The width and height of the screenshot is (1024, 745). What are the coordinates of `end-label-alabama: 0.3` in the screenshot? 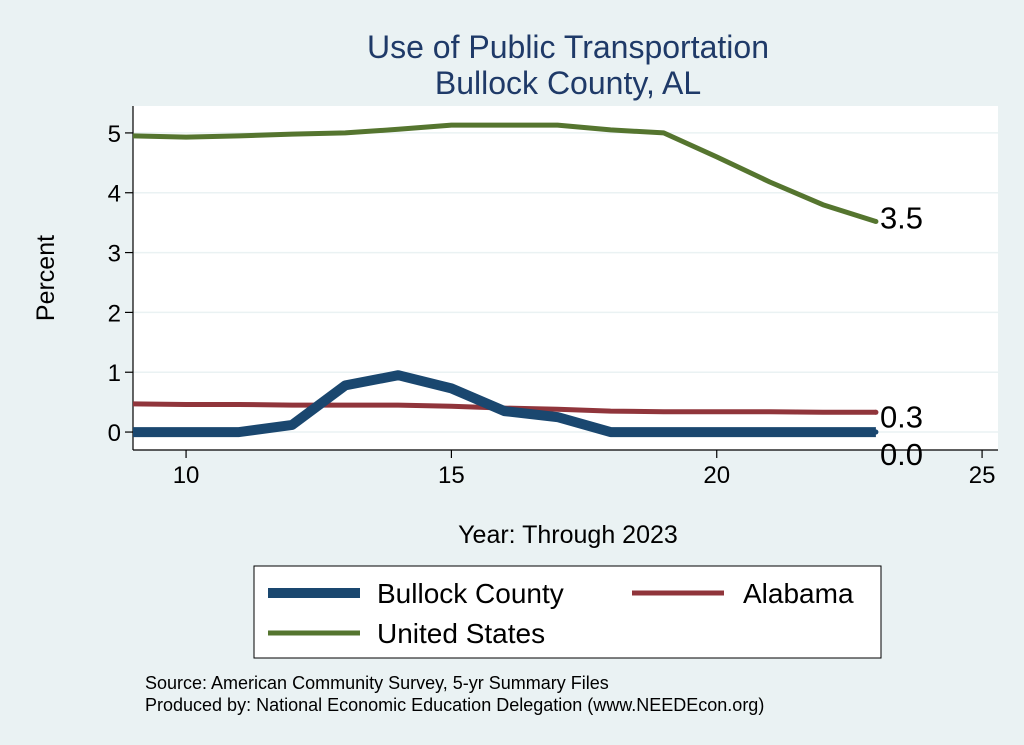 It's located at (901, 416).